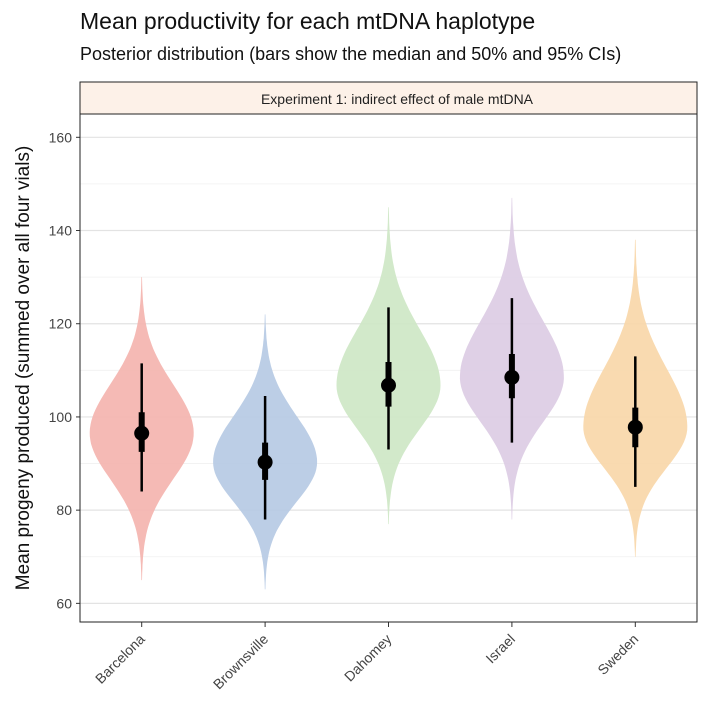 The width and height of the screenshot is (720, 728). I want to click on x-tick-label: Israel, so click(501, 649).